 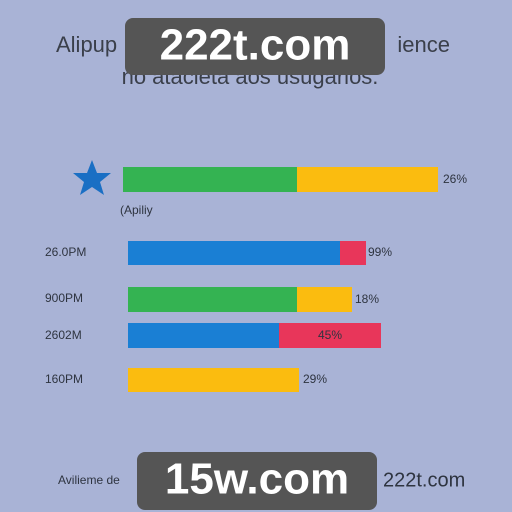 What do you see at coordinates (64, 298) in the screenshot?
I see `row-label: 900PM` at bounding box center [64, 298].